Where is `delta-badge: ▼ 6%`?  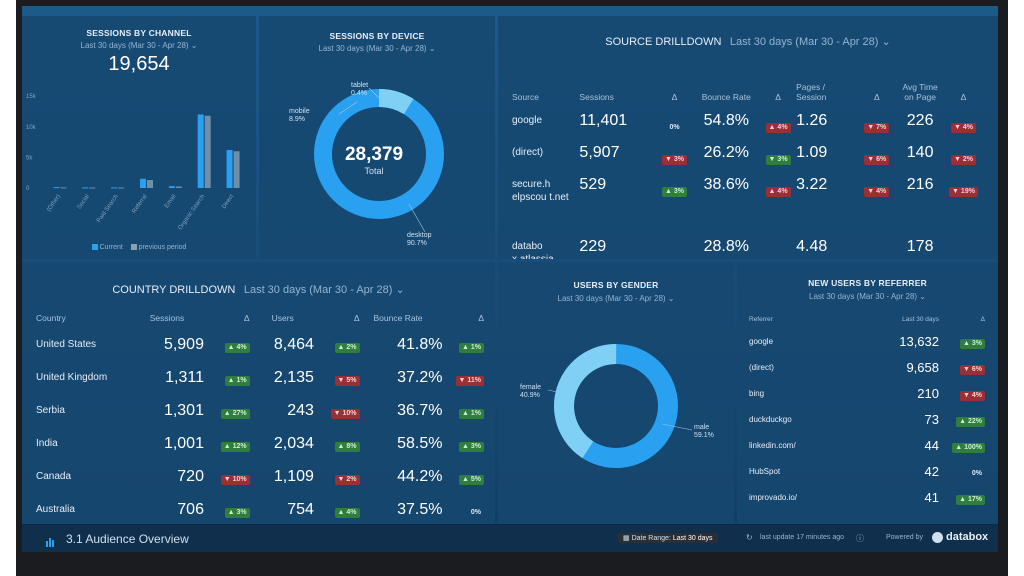
delta-badge: ▼ 6% is located at coordinates (972, 370).